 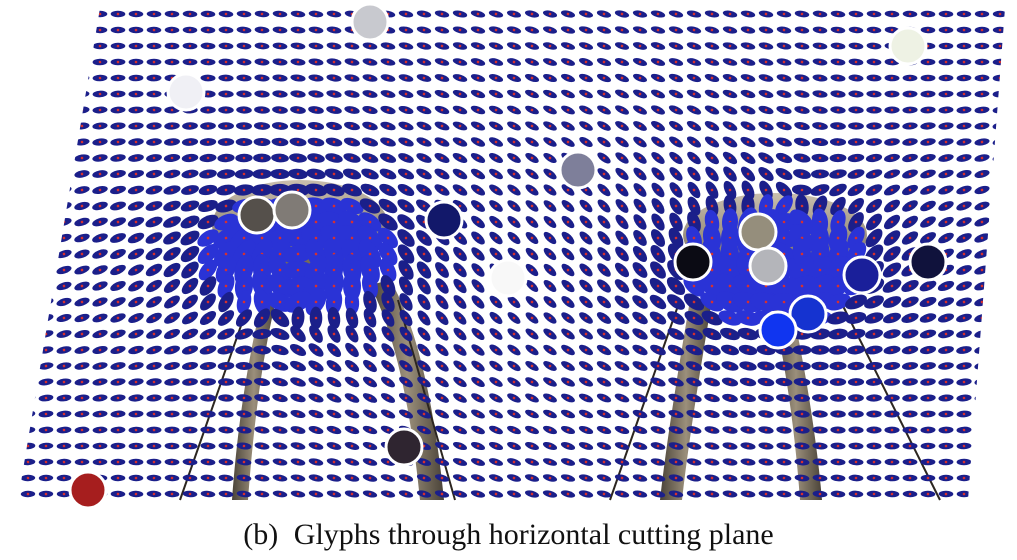 What do you see at coordinates (578, 170) in the screenshot?
I see `marker-slate-center` at bounding box center [578, 170].